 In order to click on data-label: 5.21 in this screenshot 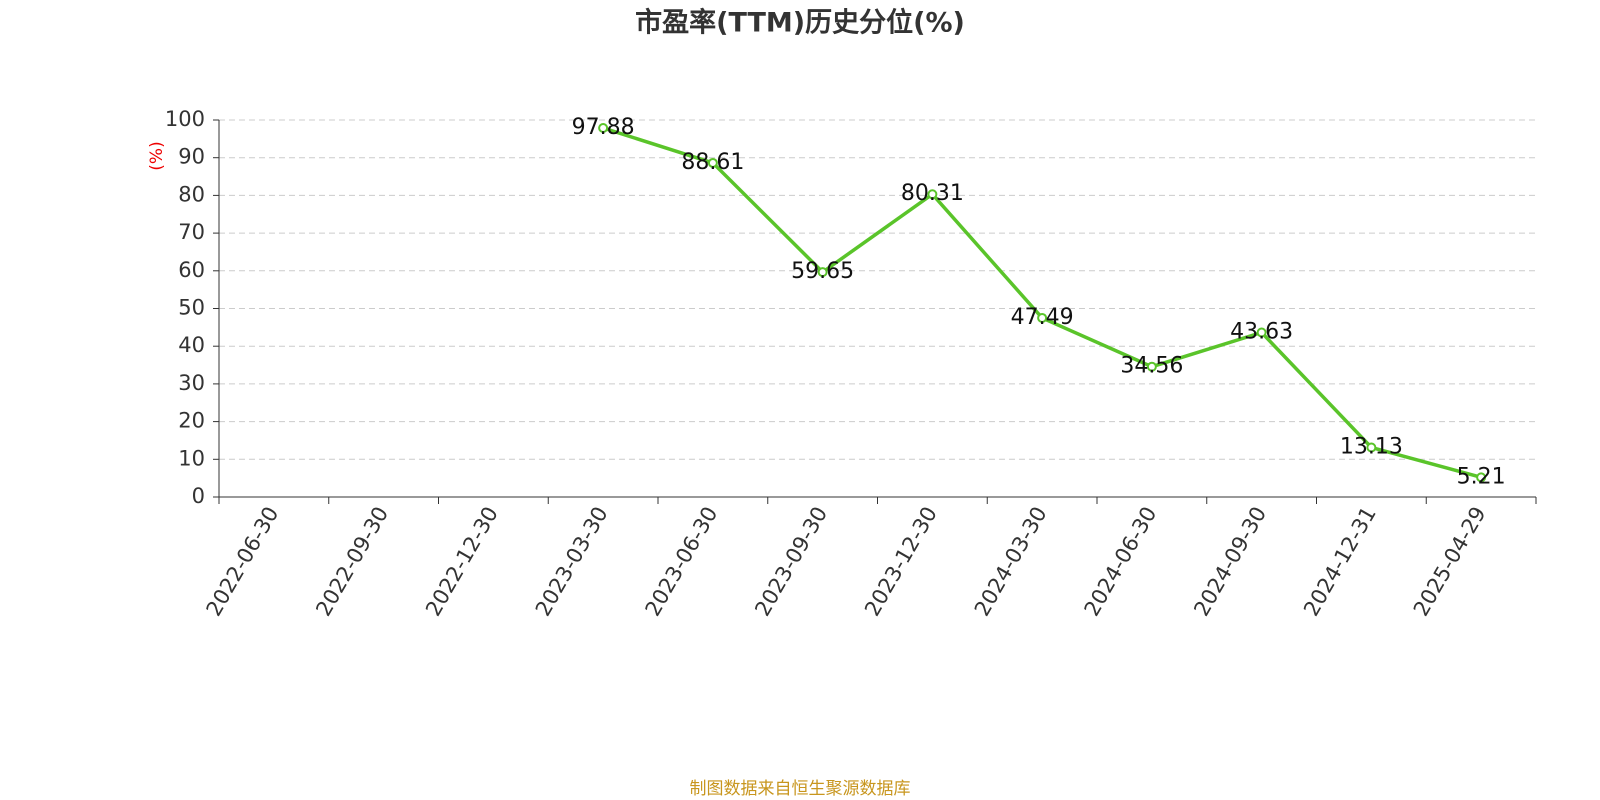, I will do `click(1481, 476)`.